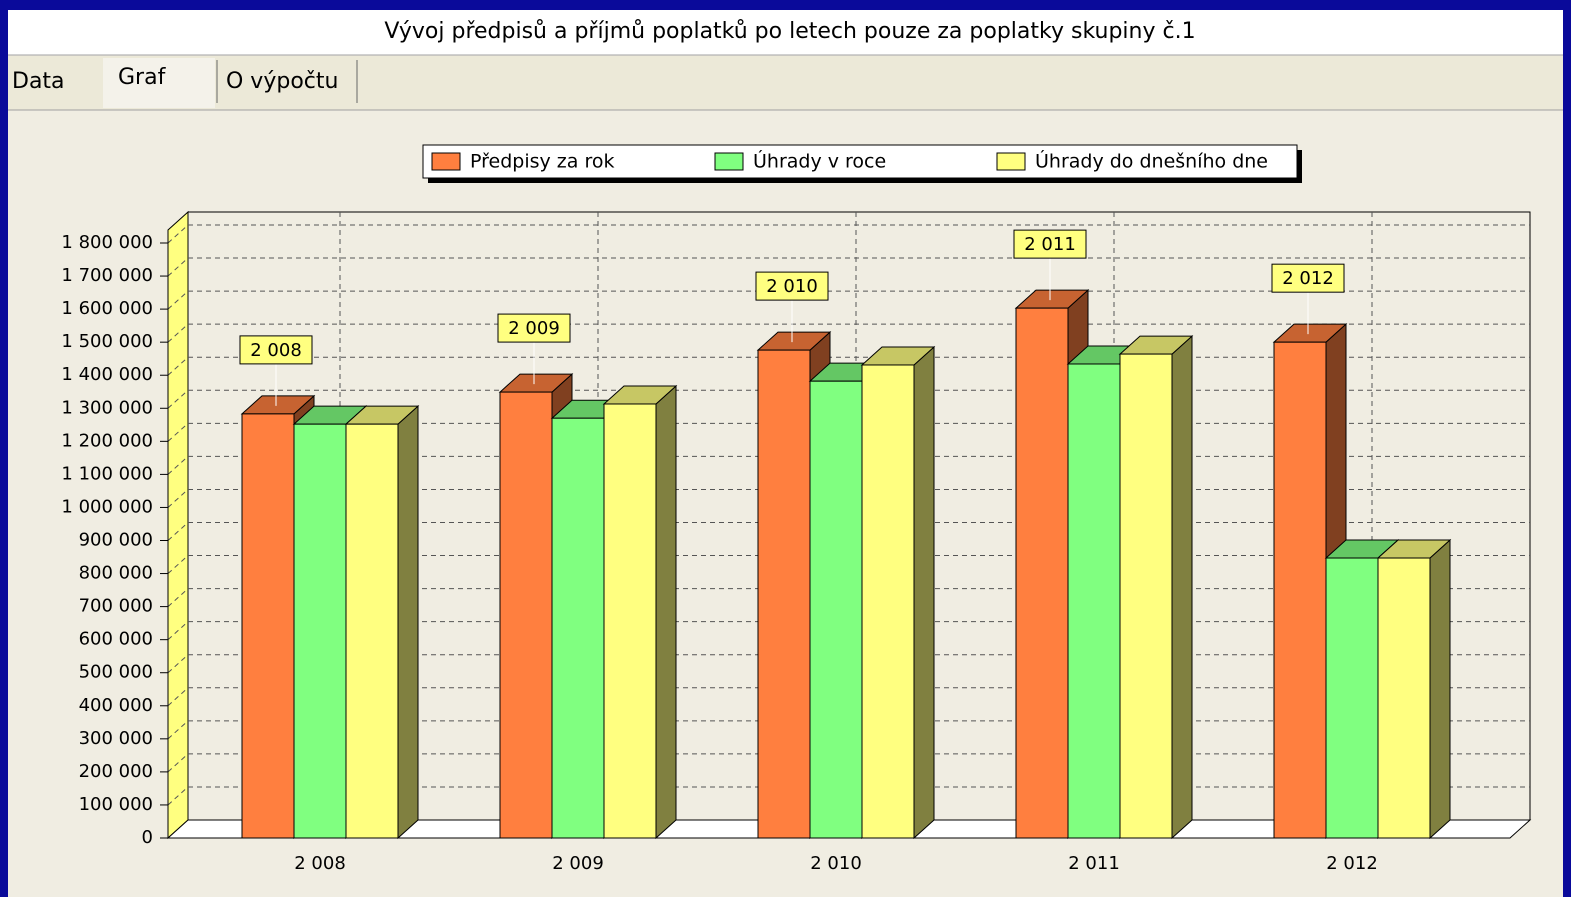 The height and width of the screenshot is (901, 1571). Describe the element at coordinates (542, 162) in the screenshot. I see `legend-label: Předpisy za rok` at that location.